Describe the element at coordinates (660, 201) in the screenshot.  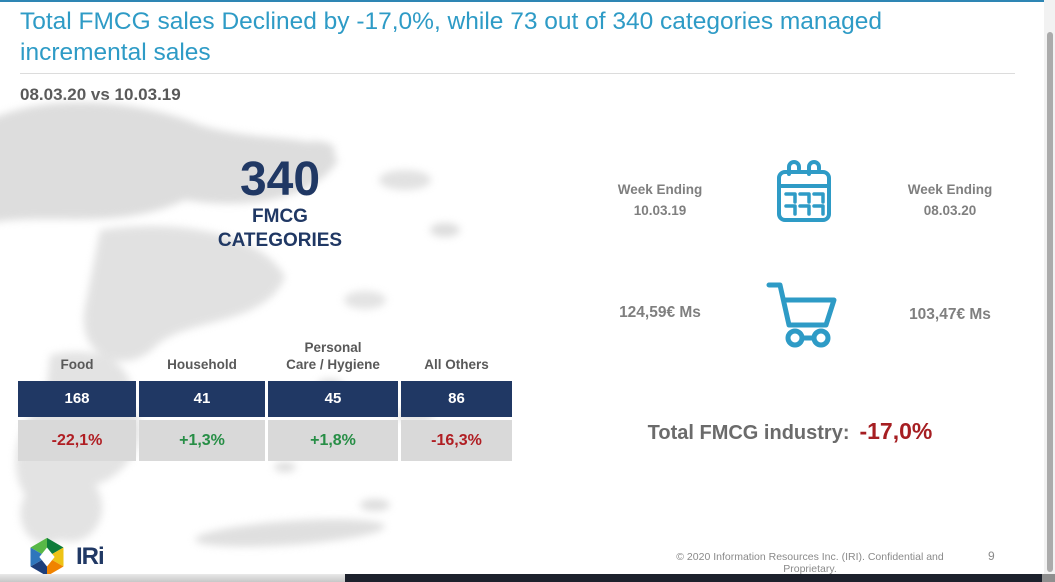
I see `week-ending-left: Week Ending 10.03.19` at that location.